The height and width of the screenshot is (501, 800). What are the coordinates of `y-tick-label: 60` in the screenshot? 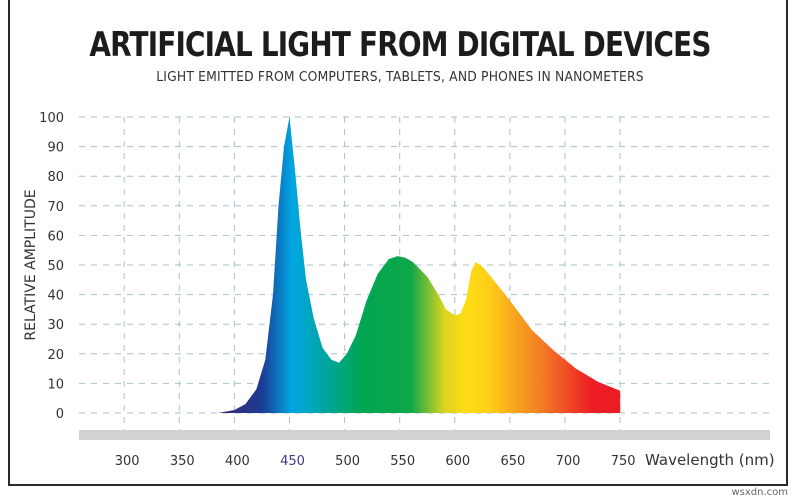 It's located at (55, 236).